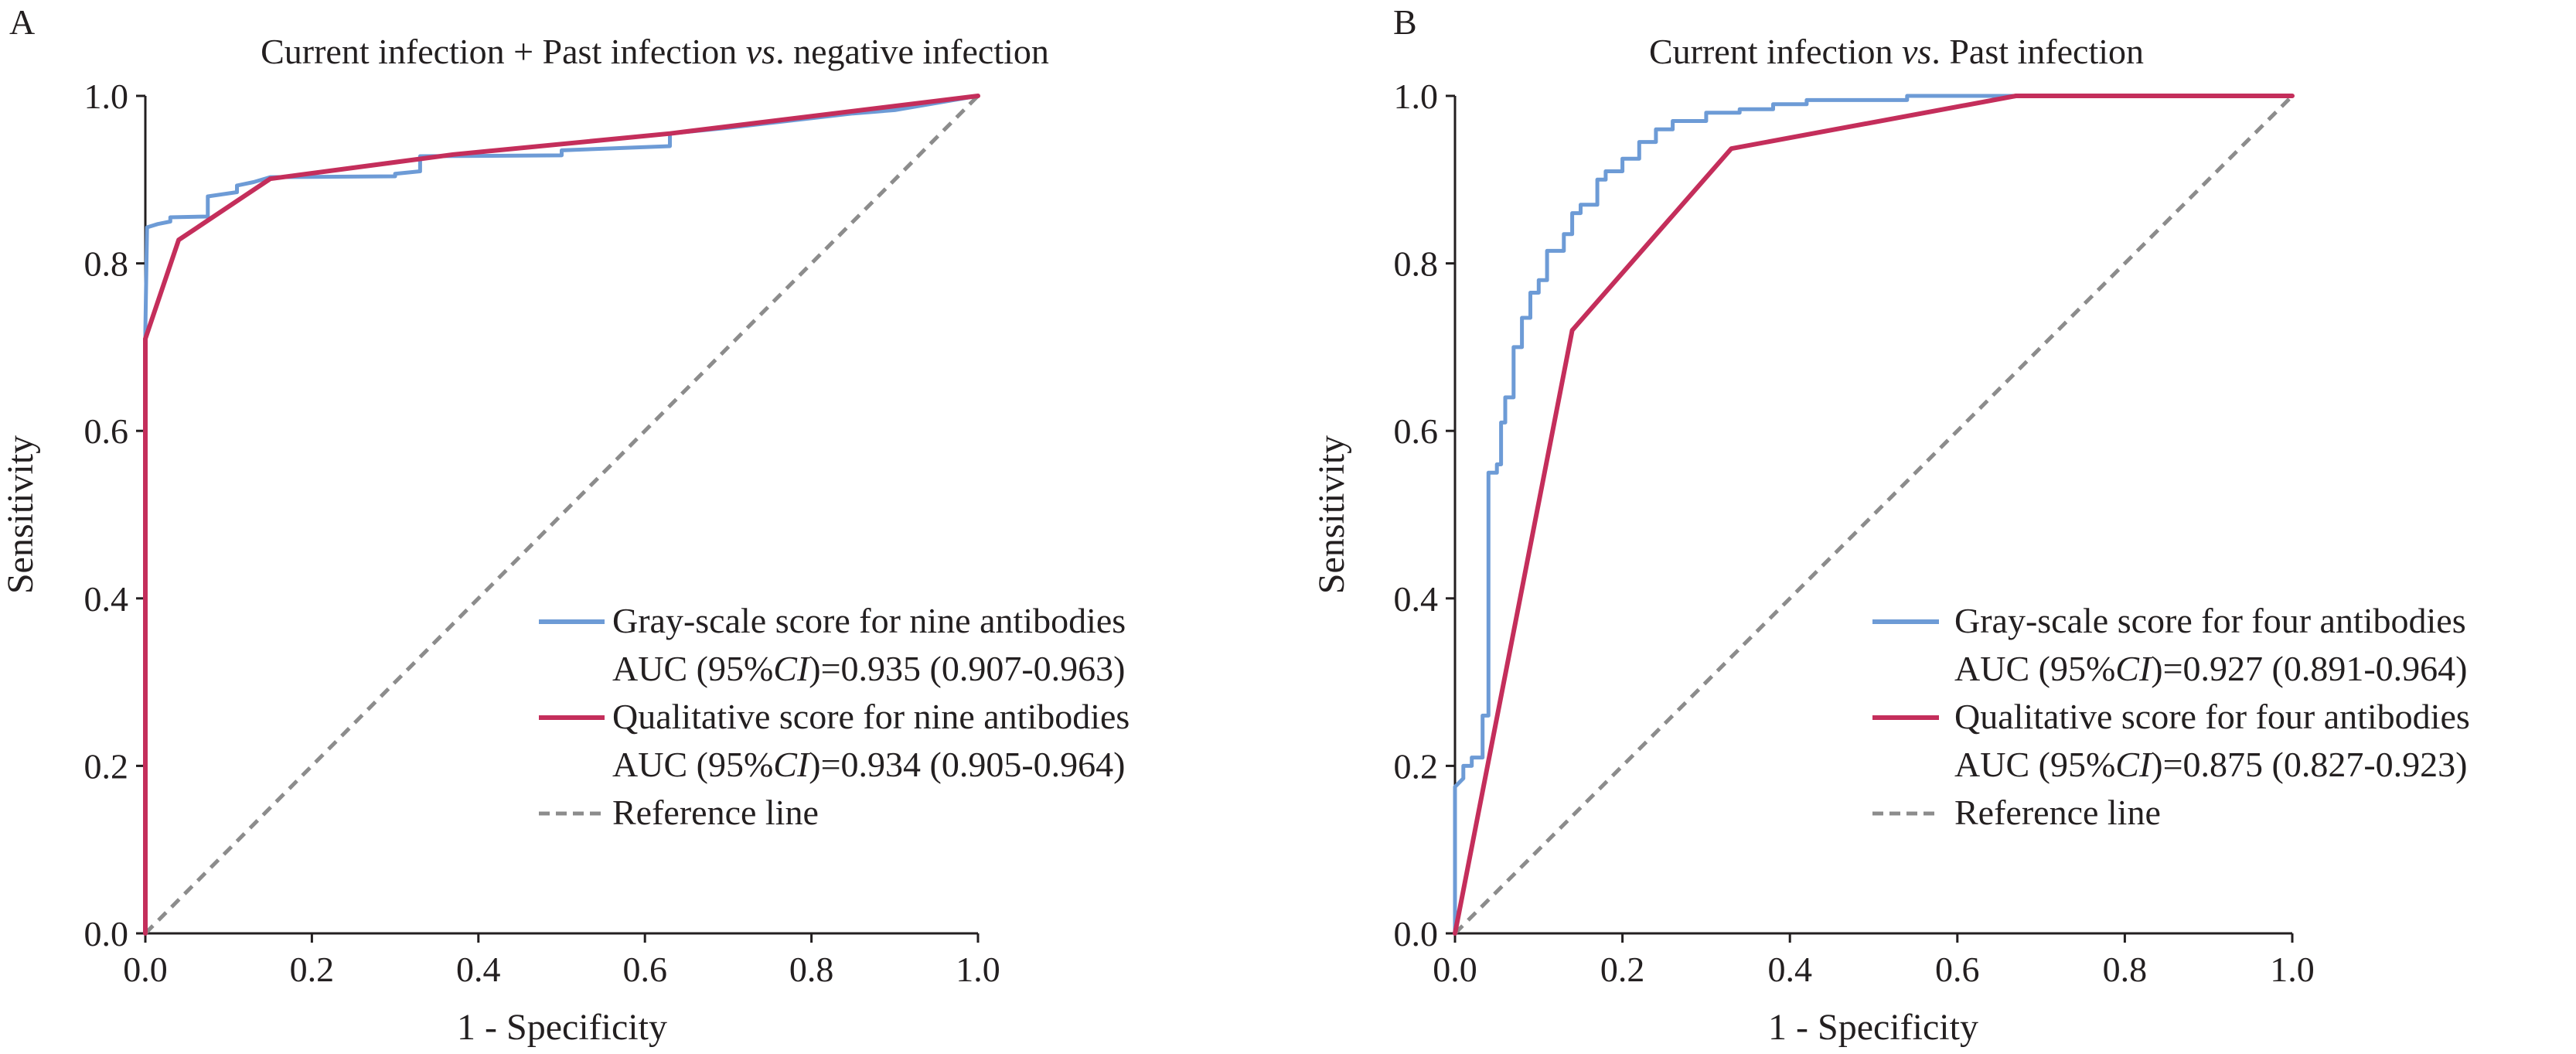 This screenshot has width=2576, height=1054. Describe the element at coordinates (2210, 764) in the screenshot. I see `legend-auc-text: AUC (95%CI)=0.875 (0.827-0.923)` at that location.